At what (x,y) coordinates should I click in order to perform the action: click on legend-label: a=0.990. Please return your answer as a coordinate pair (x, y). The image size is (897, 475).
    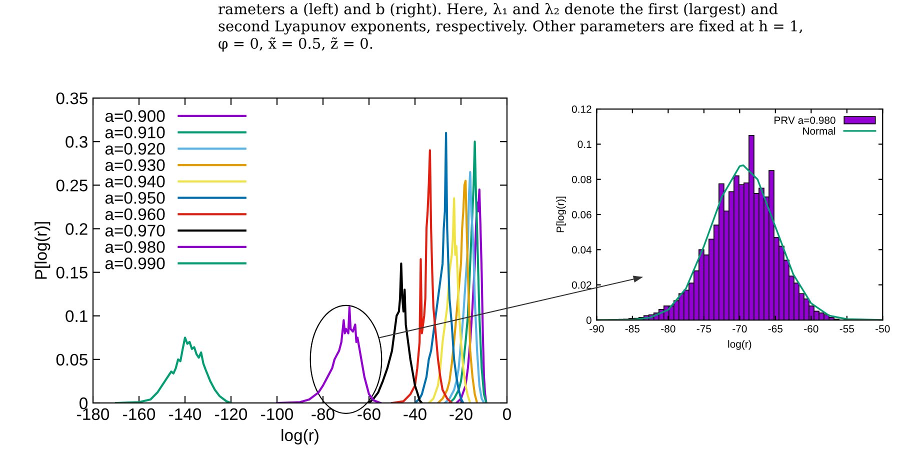
    Looking at the image, I should click on (135, 263).